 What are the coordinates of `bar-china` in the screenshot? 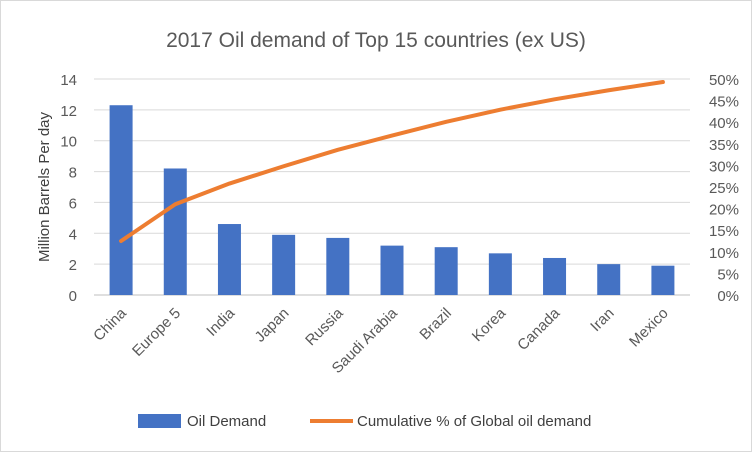 It's located at (121, 200).